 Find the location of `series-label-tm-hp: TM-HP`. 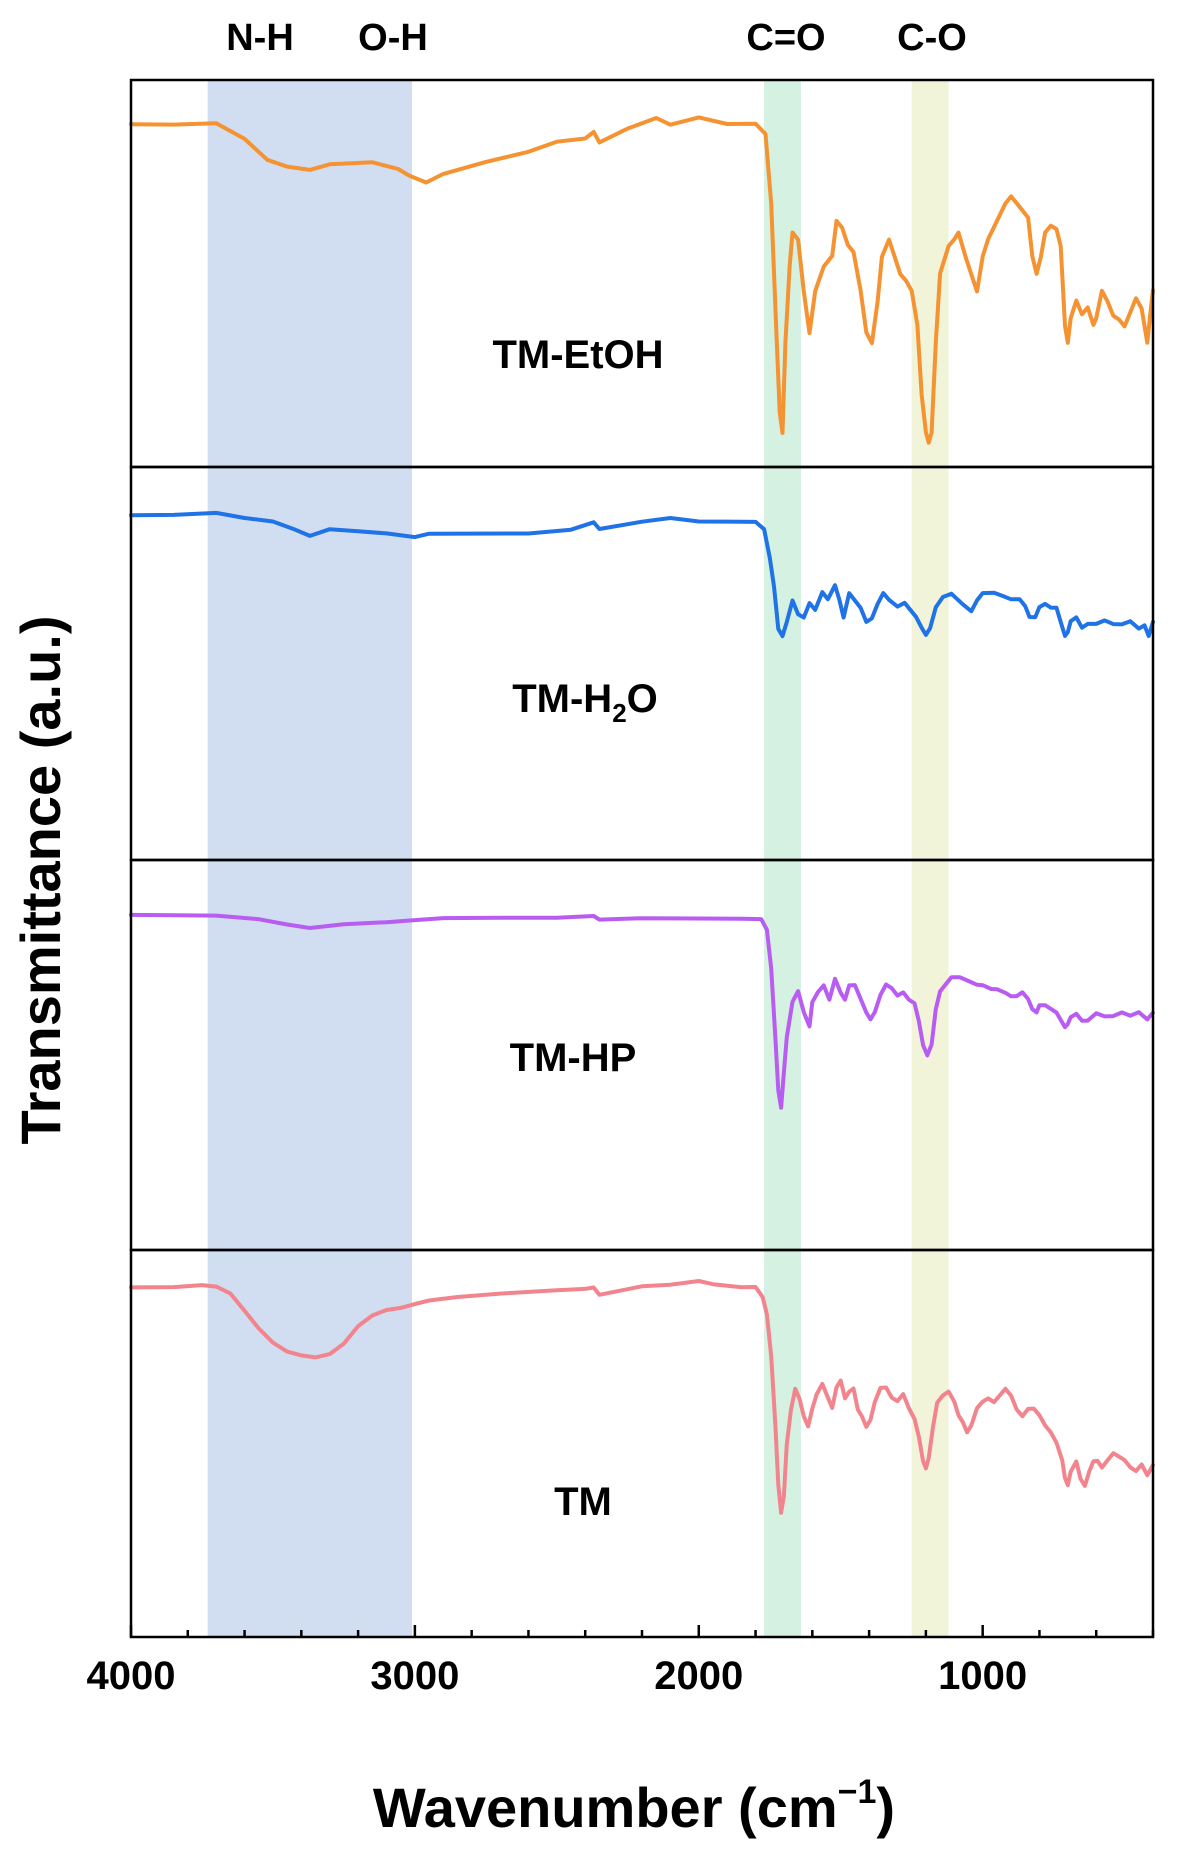

series-label-tm-hp: TM-HP is located at coordinates (573, 1058).